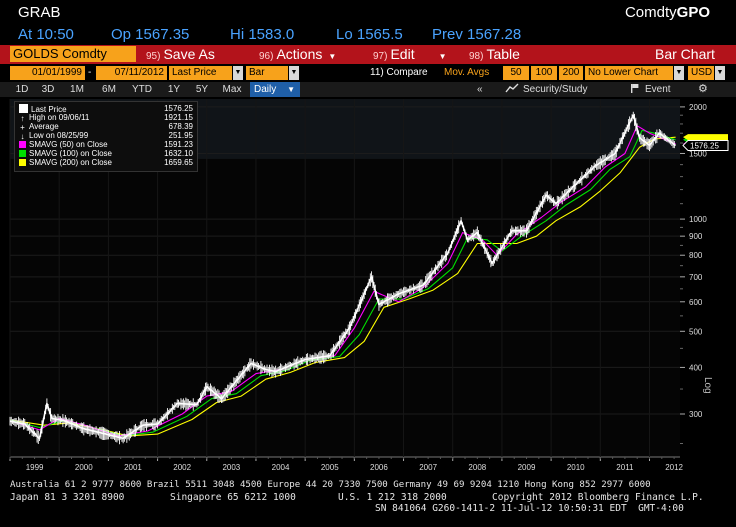 The image size is (736, 527). Describe the element at coordinates (233, 497) in the screenshot. I see `footer-singapore: Singapore 65 6212 1000` at that location.